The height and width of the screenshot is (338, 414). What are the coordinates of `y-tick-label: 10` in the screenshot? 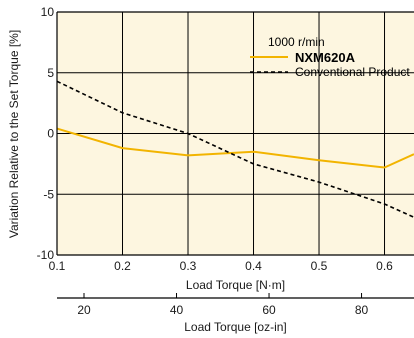 It's located at (48, 12).